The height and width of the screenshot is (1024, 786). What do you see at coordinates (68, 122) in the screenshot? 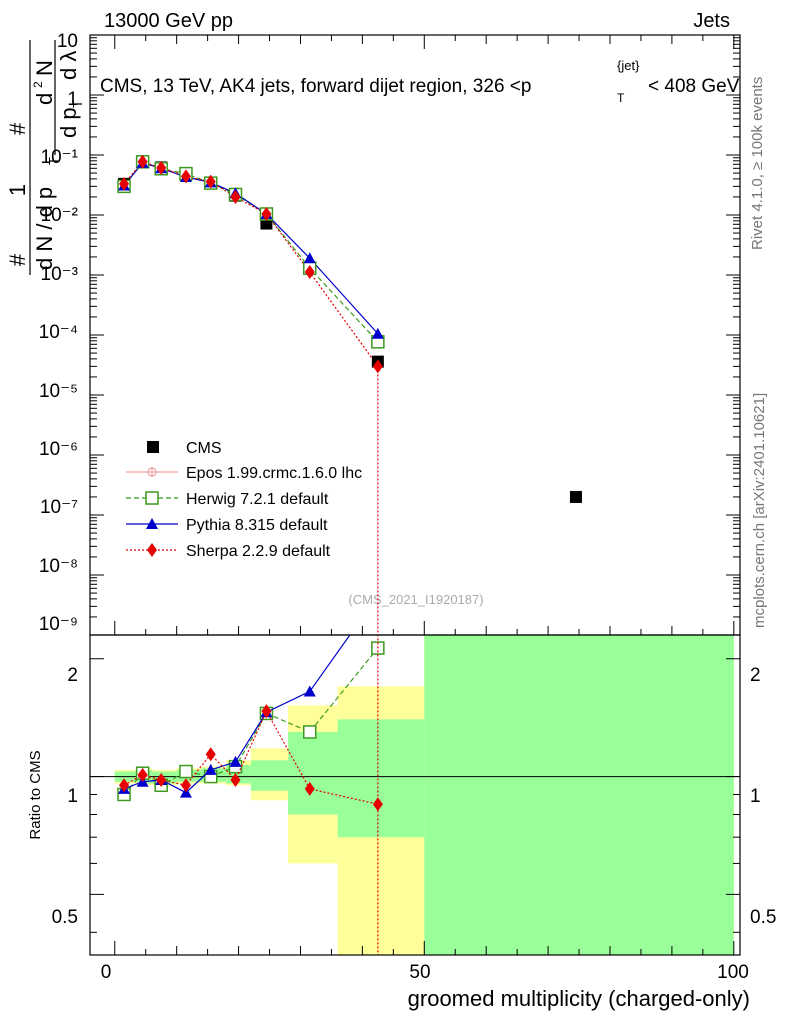
I see `ylabel-part-5: d p` at bounding box center [68, 122].